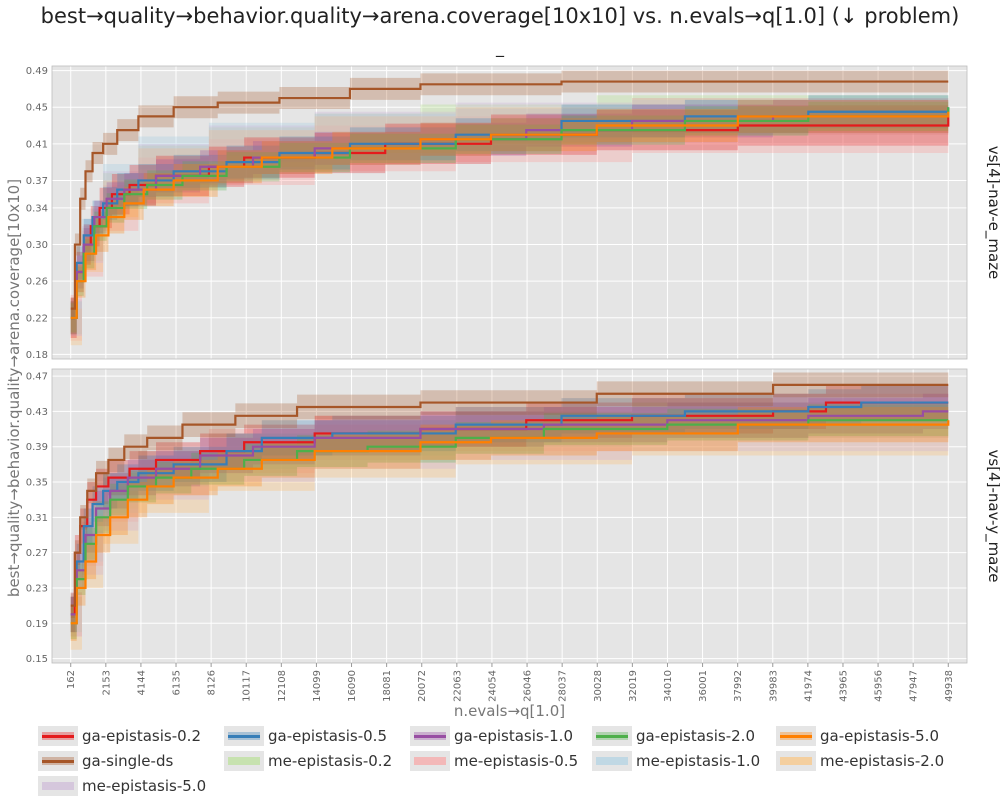 The height and width of the screenshot is (800, 1000). I want to click on y-tick-label: 0.47, so click(37, 377).